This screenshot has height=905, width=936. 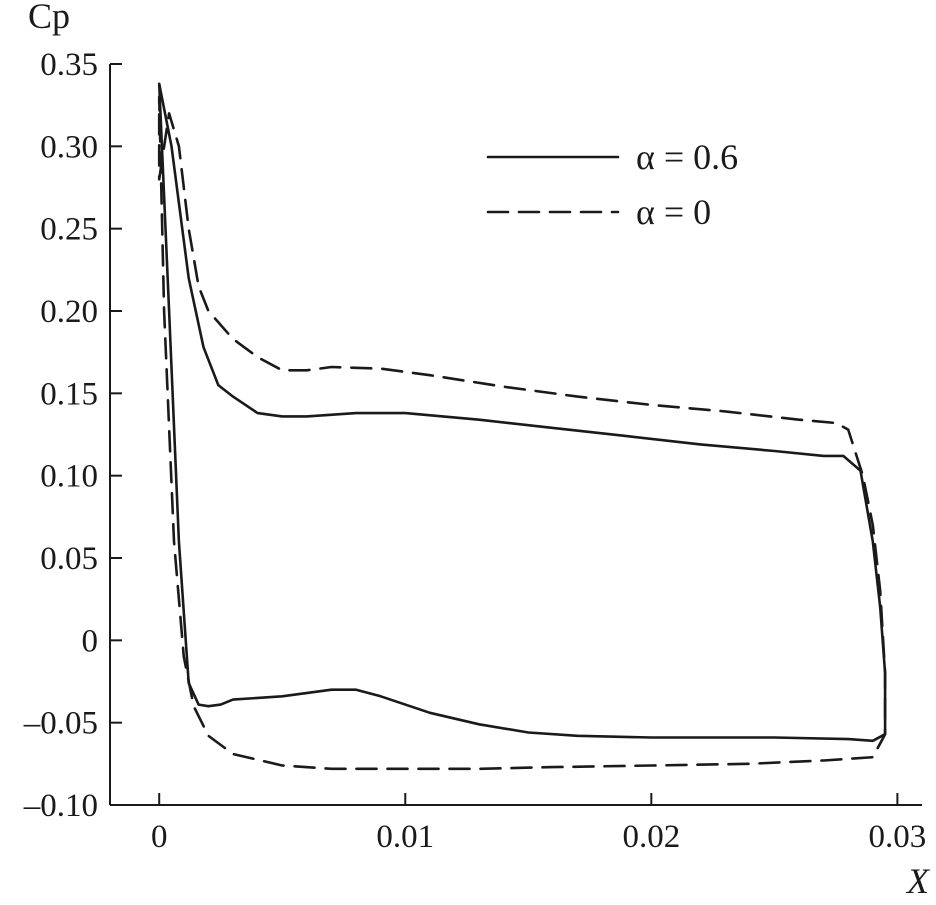 I want to click on y-tick-label: –0.10, so click(x=60, y=806).